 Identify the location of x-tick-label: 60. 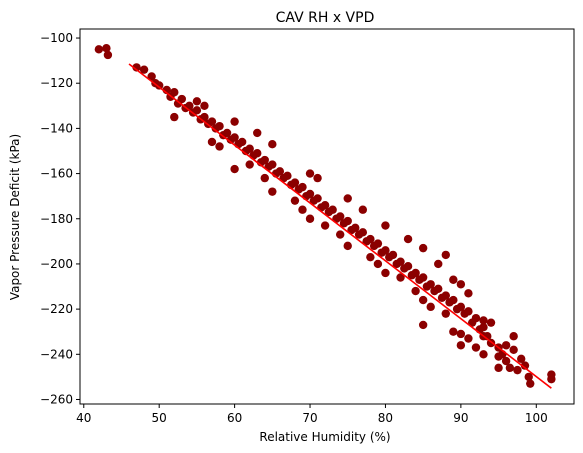
(234, 418).